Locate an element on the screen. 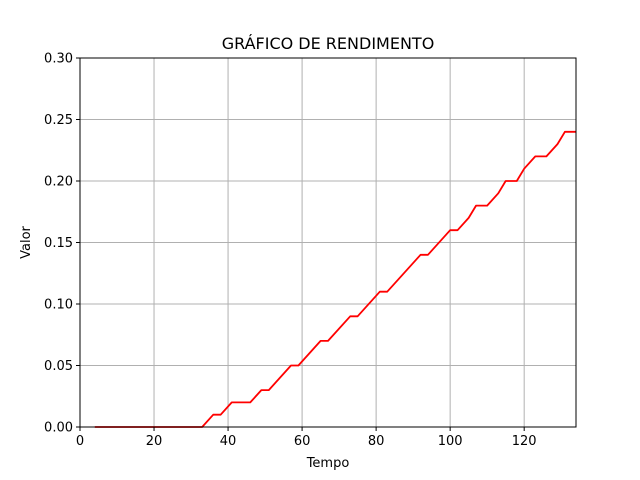  y-tick-label: 0.25 is located at coordinates (58, 120).